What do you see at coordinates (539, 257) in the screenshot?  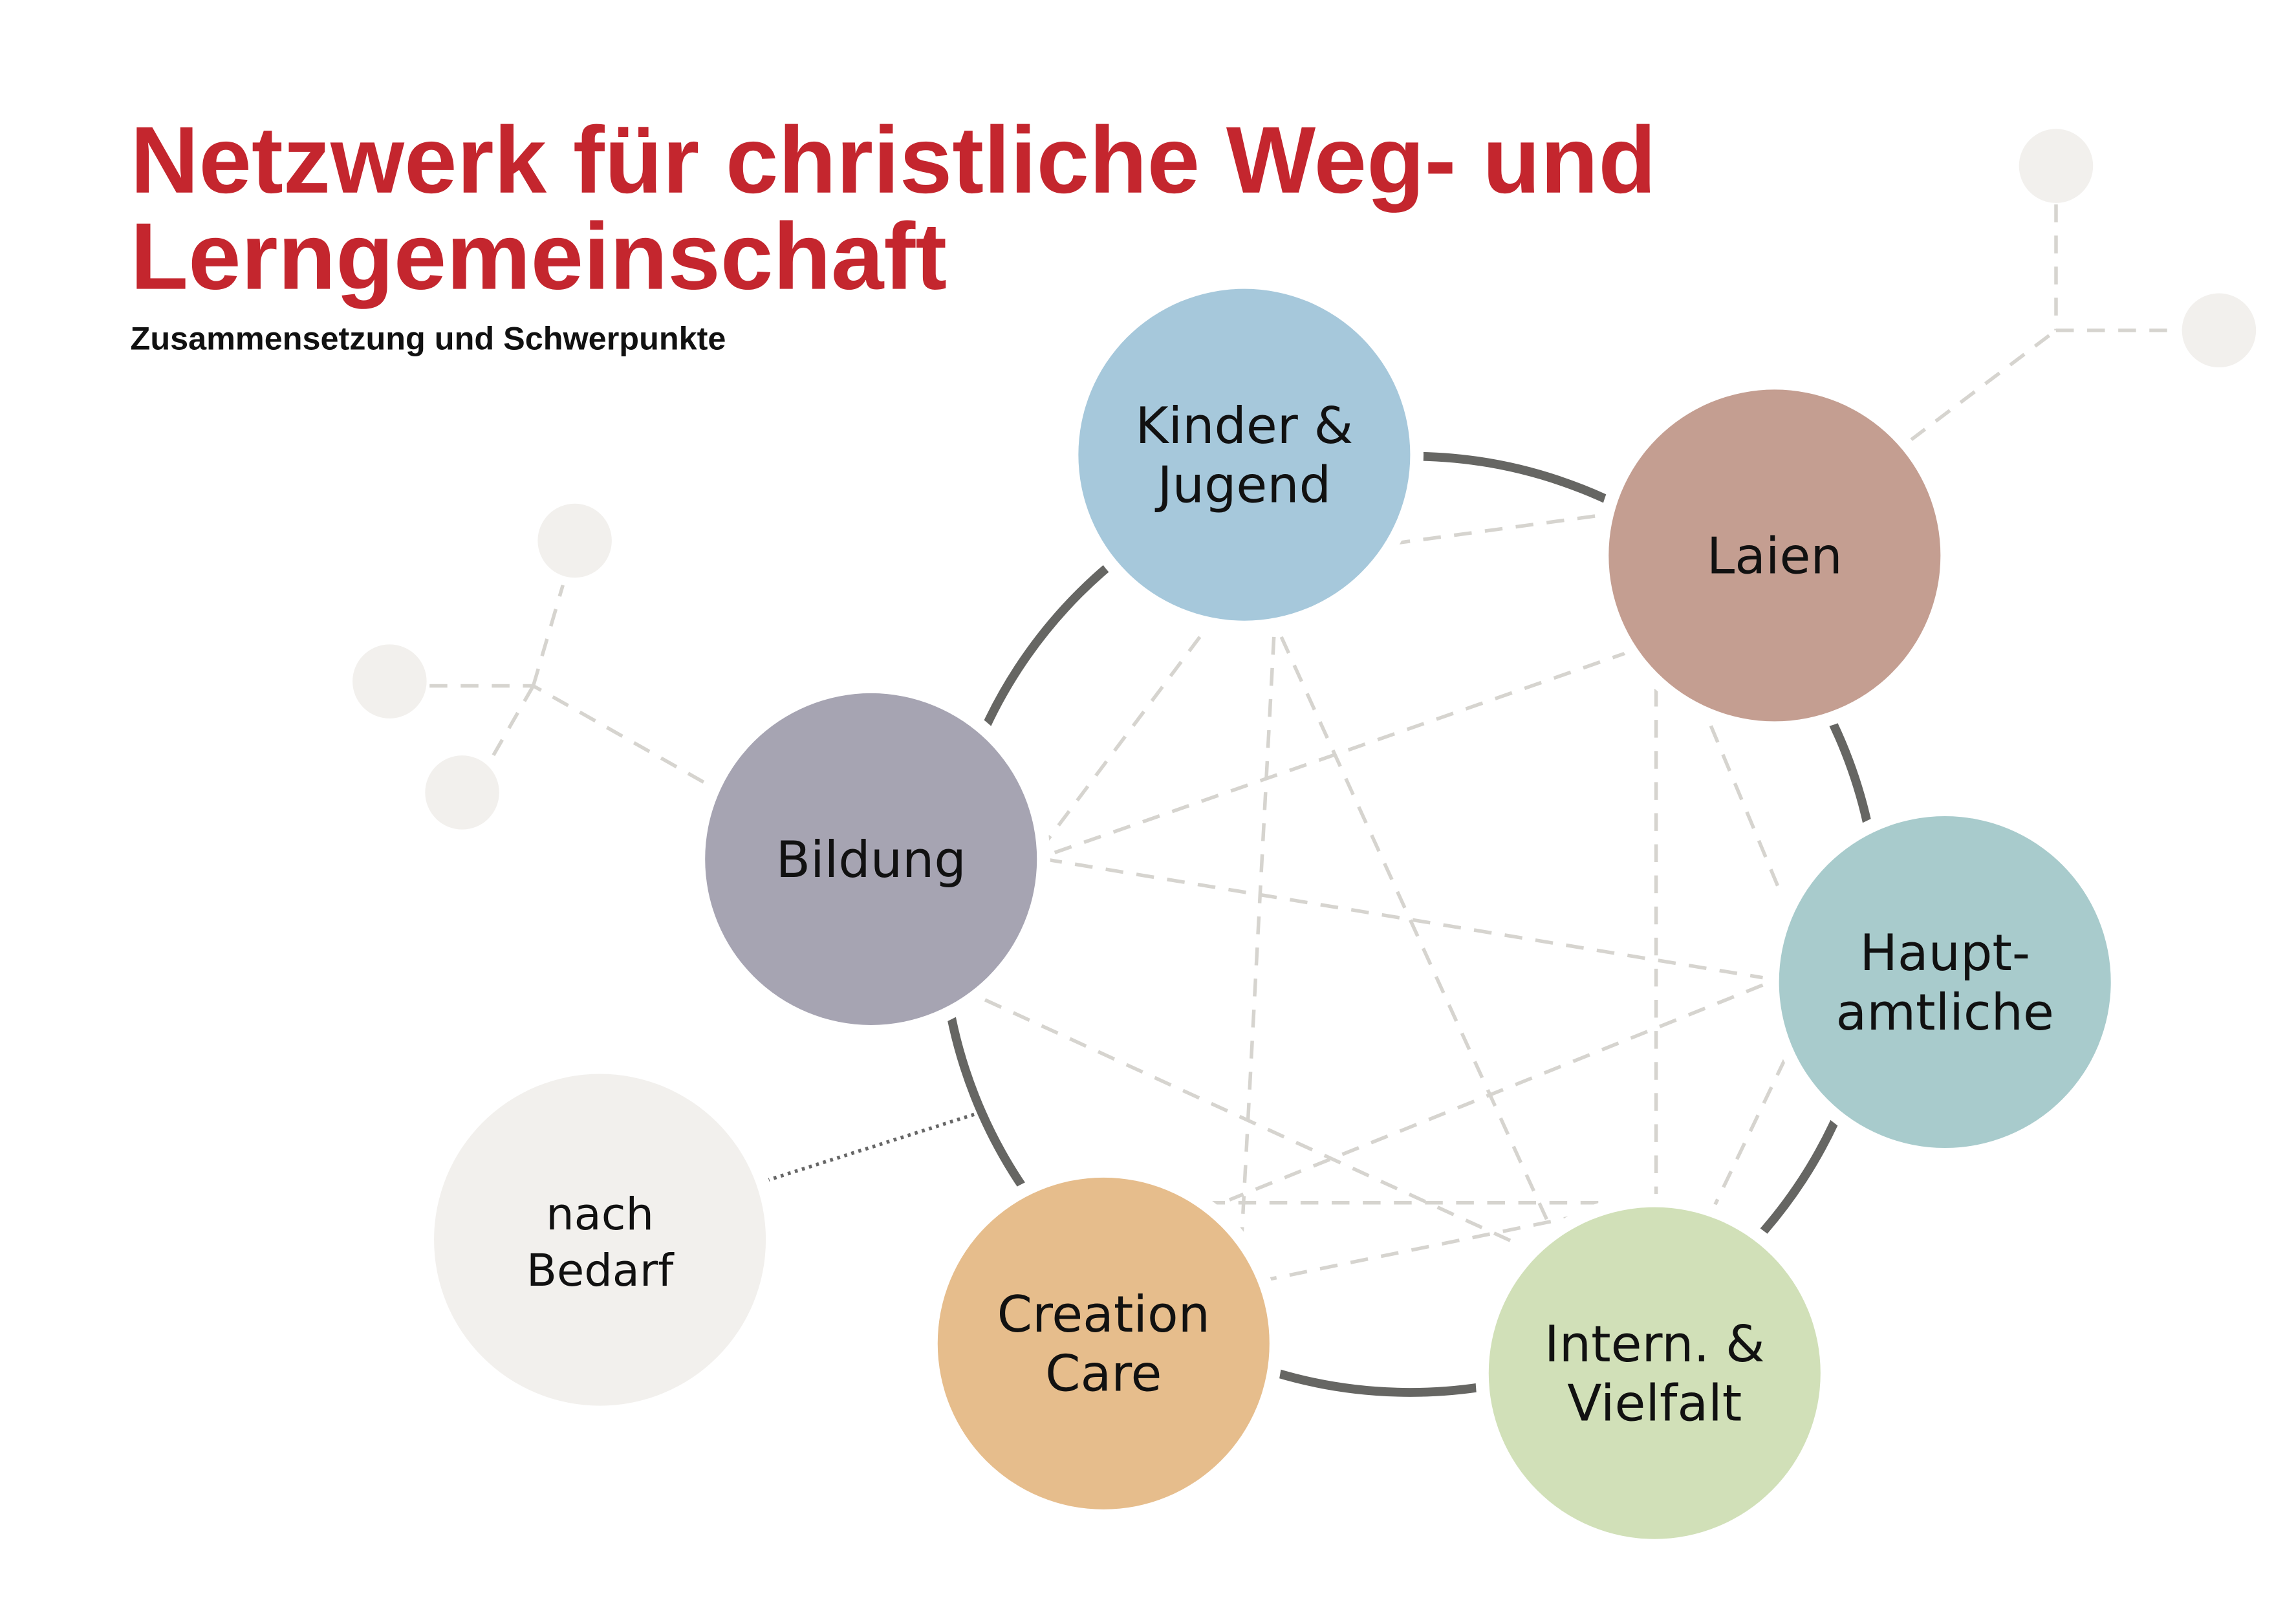 I see `title-line-2: Lerngemeinschaft` at bounding box center [539, 257].